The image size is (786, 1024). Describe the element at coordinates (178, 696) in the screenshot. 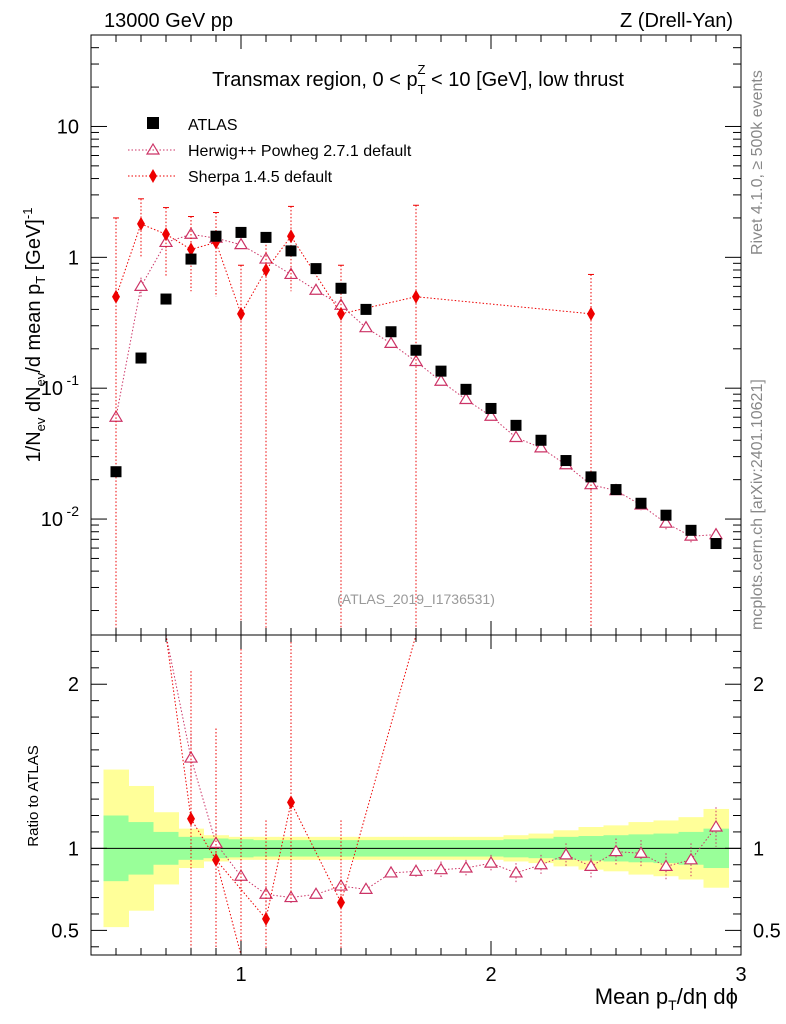

I see `herwig-ratio-offscale` at that location.